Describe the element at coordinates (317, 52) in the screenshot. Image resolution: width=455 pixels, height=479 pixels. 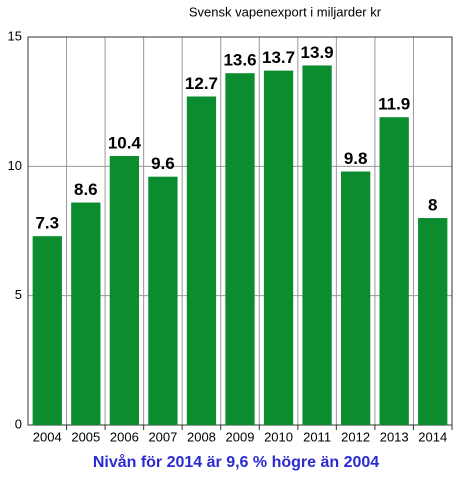
I see `value-label: 13.9` at that location.